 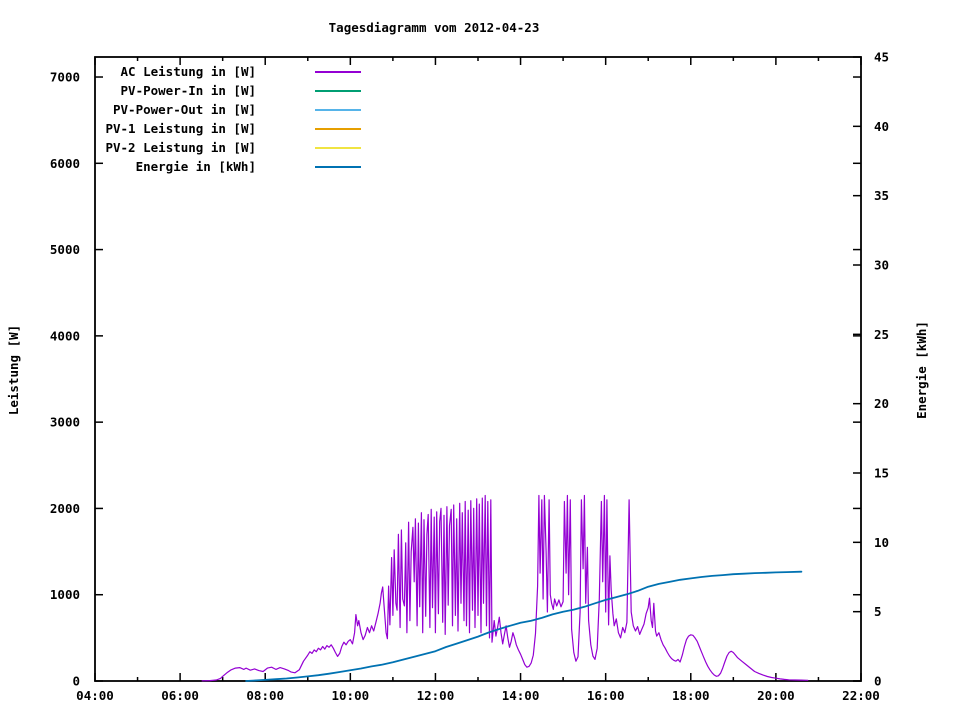 I want to click on y-right-tick-label: 5, so click(x=878, y=611).